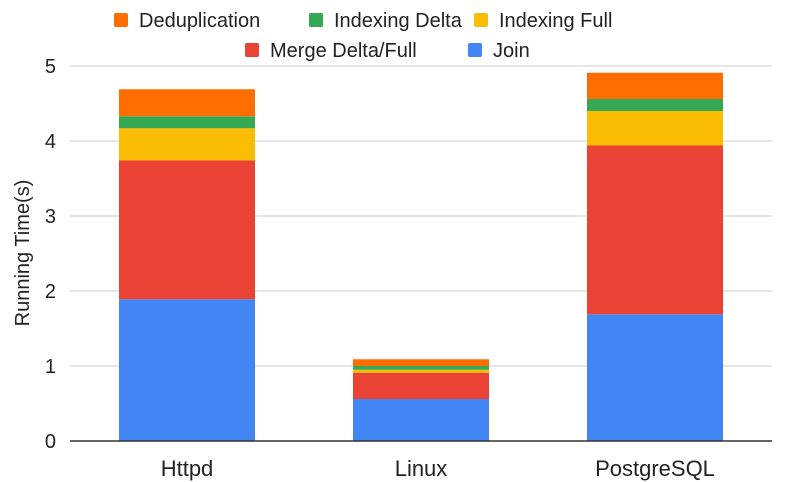 This screenshot has height=482, width=787. I want to click on bar-merge-delta-full-linux, so click(421, 385).